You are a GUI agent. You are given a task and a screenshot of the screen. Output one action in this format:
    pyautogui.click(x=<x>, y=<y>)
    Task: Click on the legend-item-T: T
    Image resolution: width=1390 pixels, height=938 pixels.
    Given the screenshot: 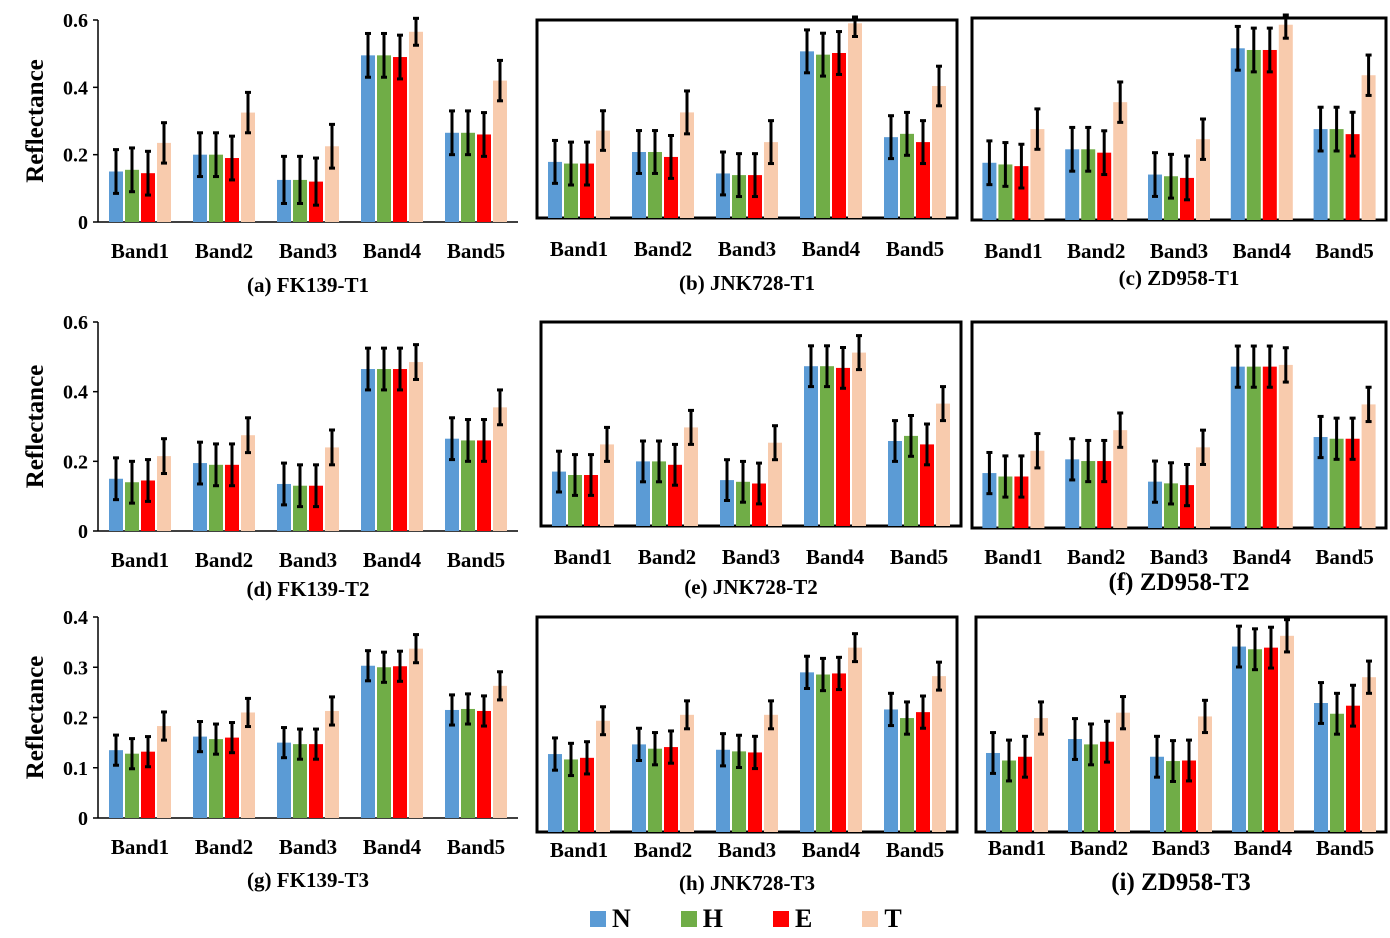 What is the action you would take?
    pyautogui.click(x=882, y=919)
    